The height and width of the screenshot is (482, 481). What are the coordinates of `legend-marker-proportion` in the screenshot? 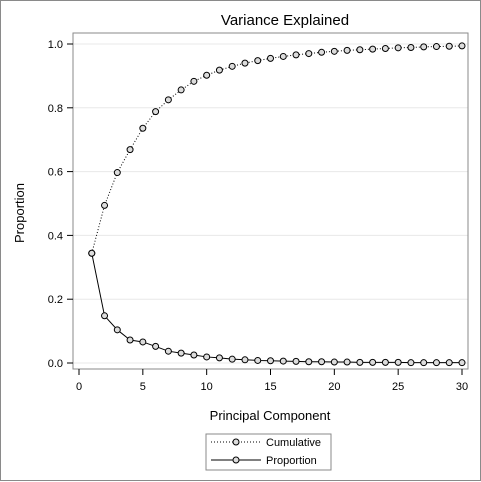 It's located at (236, 460).